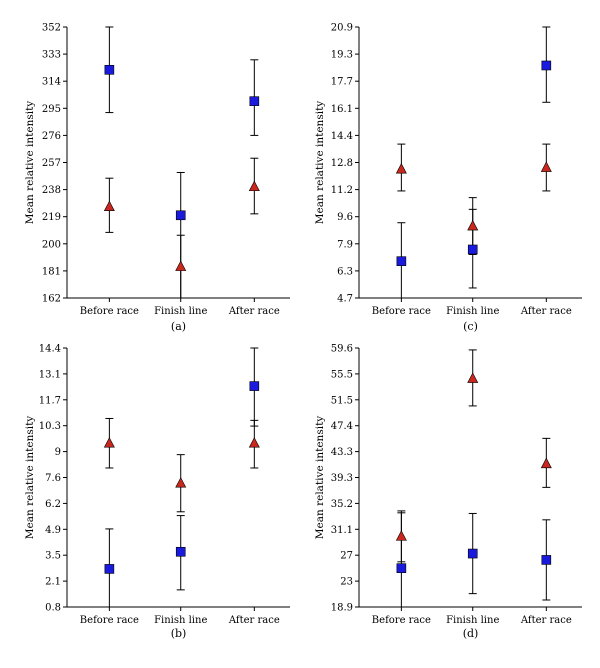 The image size is (600, 668). Describe the element at coordinates (51, 299) in the screenshot. I see `y-tick-label: 162` at that location.